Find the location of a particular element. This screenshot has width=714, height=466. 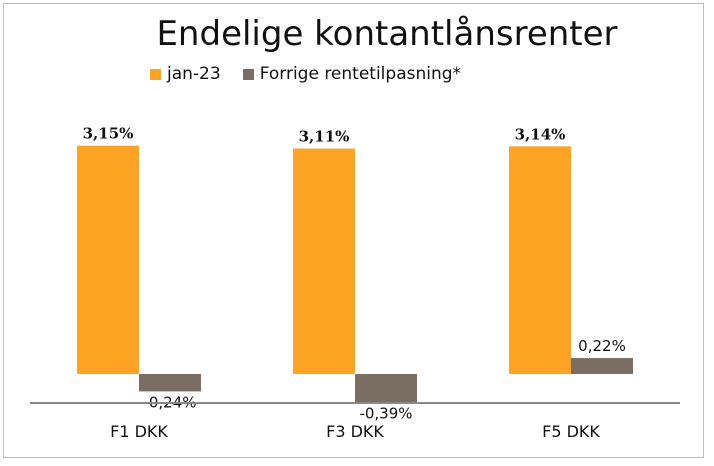

legend-label: jan-23 is located at coordinates (194, 74).